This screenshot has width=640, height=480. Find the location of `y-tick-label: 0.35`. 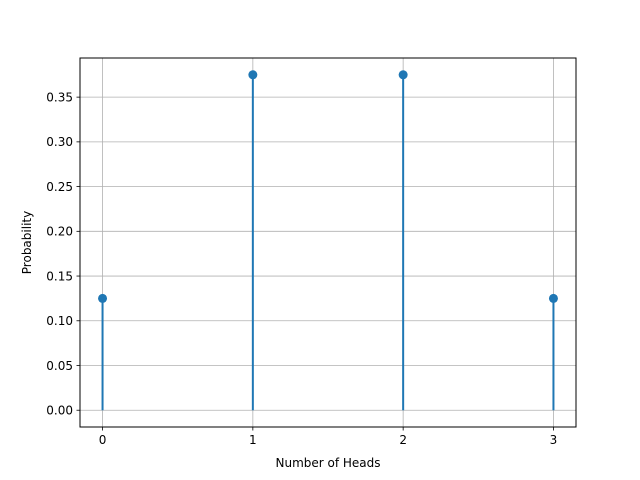

y-tick-label: 0.35 is located at coordinates (59, 97).